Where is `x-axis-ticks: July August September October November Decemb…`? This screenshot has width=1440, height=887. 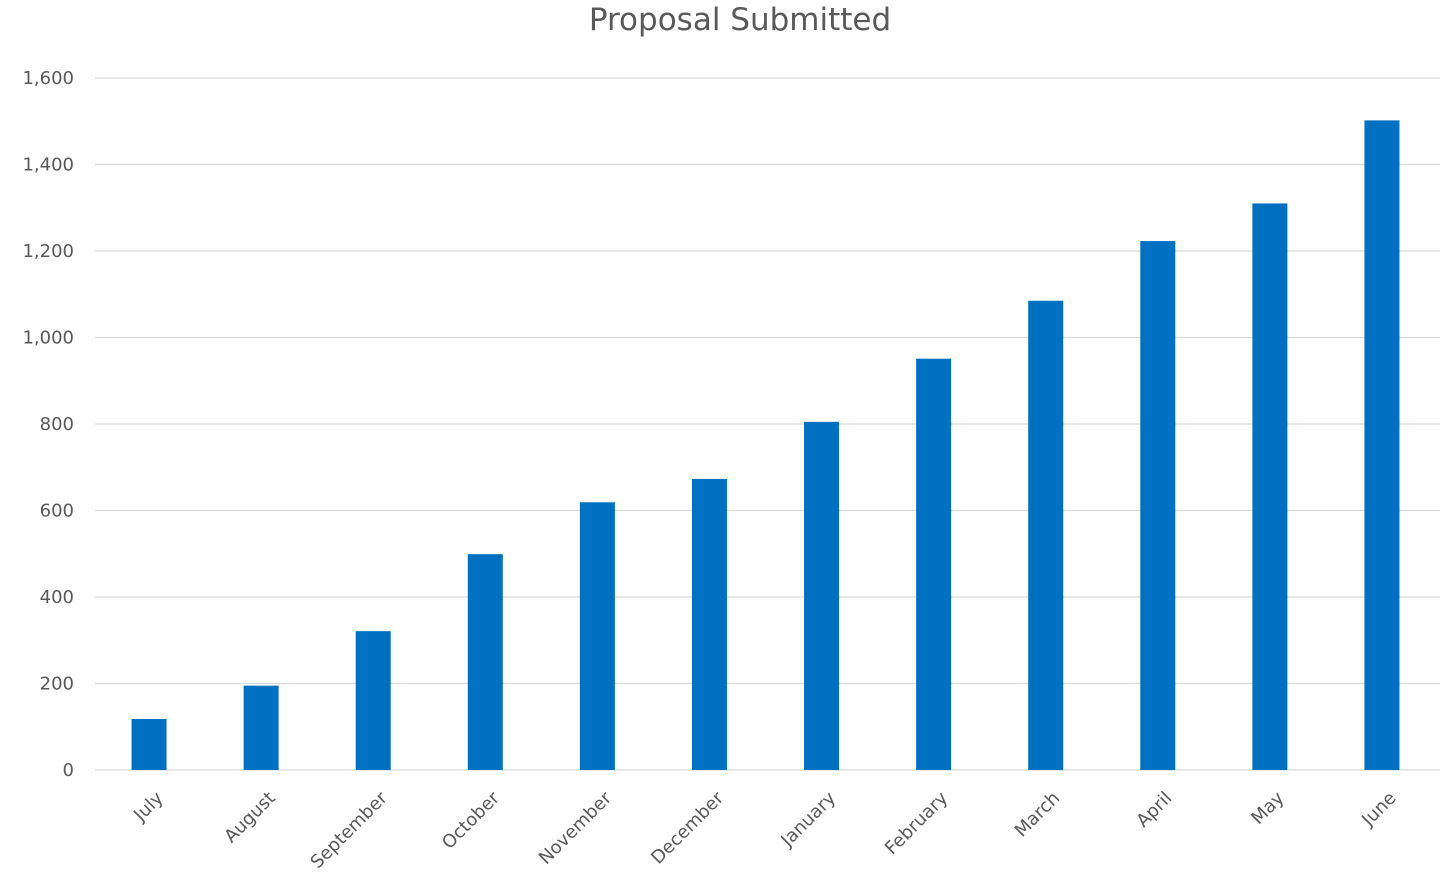
x-axis-ticks: July August September October November Decemb… is located at coordinates (764, 830).